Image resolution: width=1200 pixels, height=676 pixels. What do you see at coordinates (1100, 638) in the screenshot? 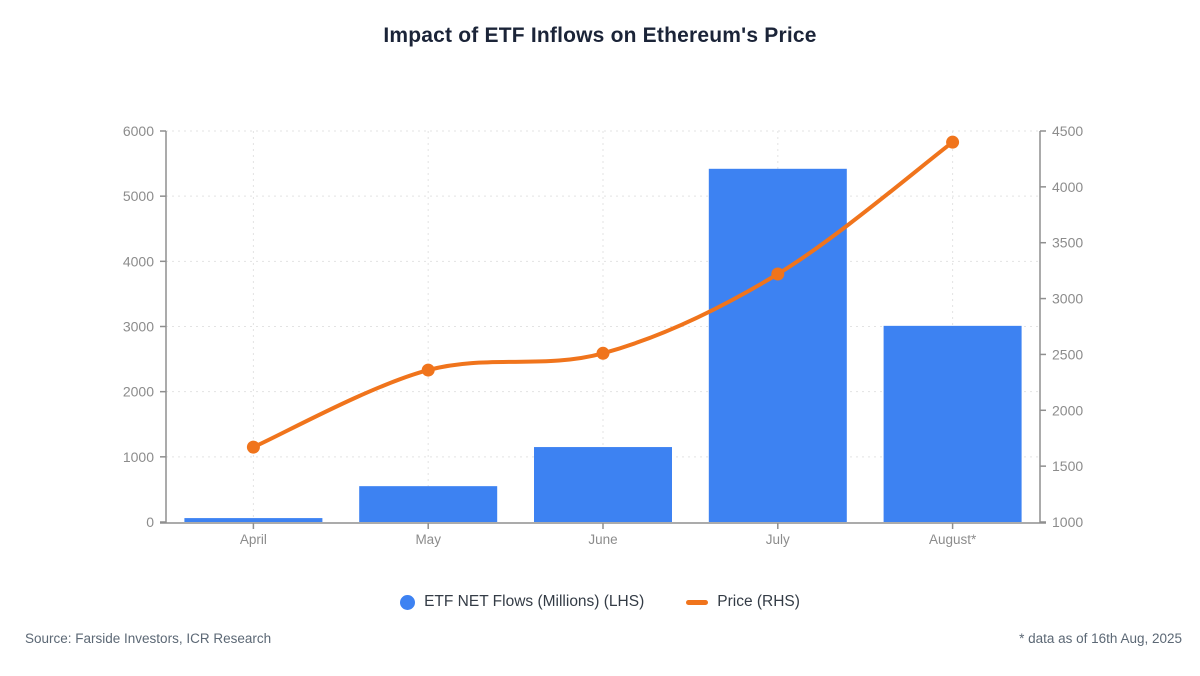
I see `footnote-text: * data as of 16th Aug, 2025` at bounding box center [1100, 638].